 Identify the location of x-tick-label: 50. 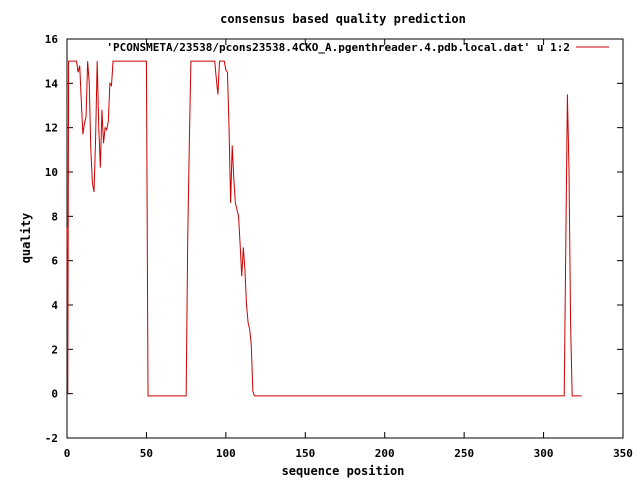
(146, 453).